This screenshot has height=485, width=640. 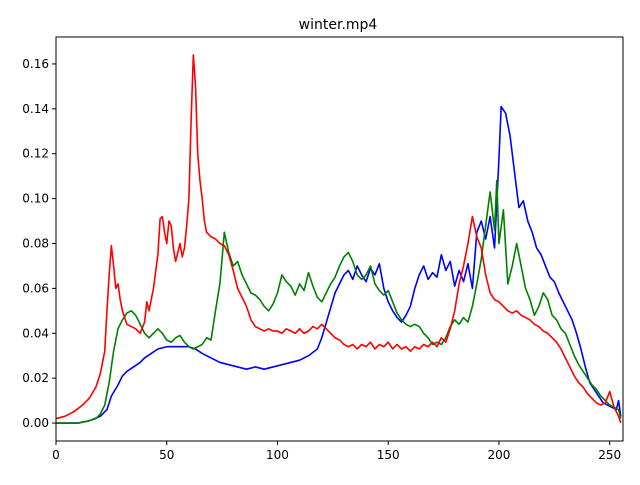 What do you see at coordinates (166, 455) in the screenshot?
I see `x-tick-label: 50` at bounding box center [166, 455].